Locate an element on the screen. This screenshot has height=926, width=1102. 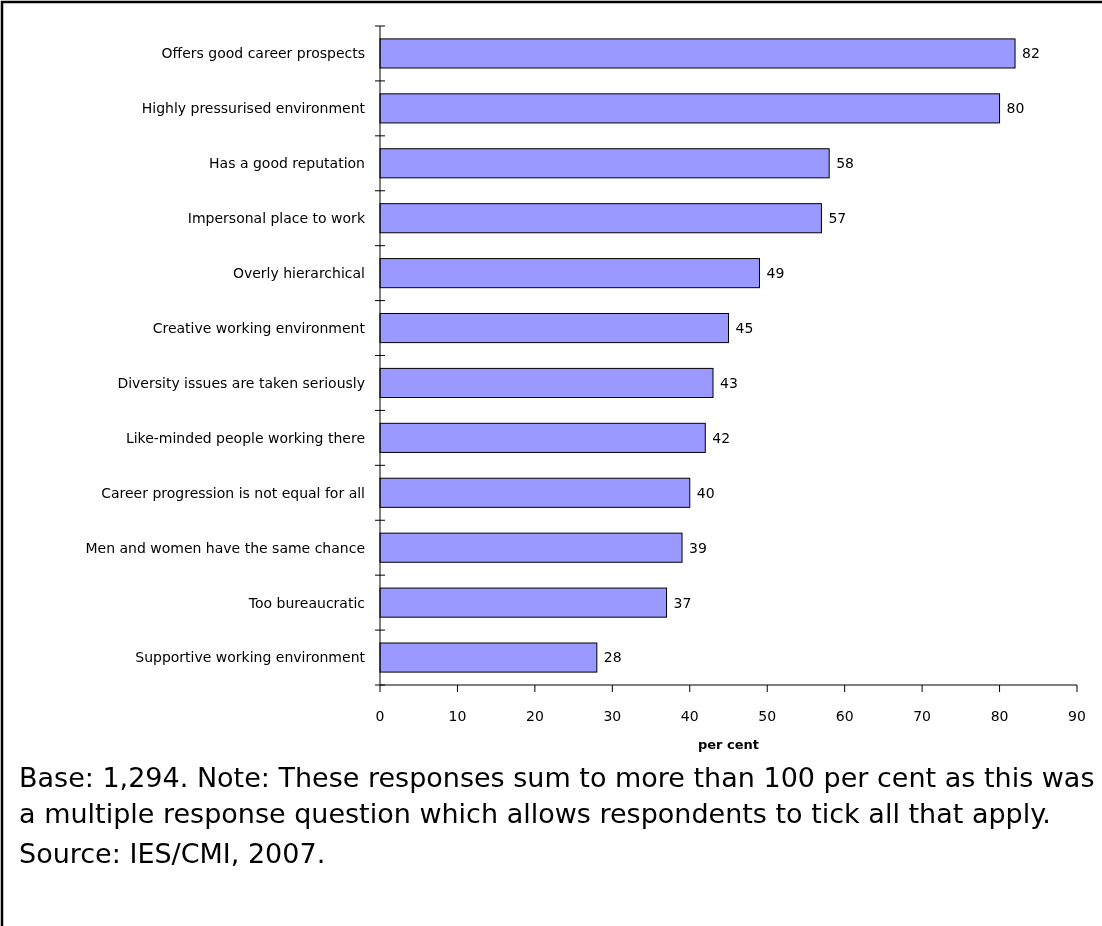
x-tick-label: 30 is located at coordinates (612, 716).